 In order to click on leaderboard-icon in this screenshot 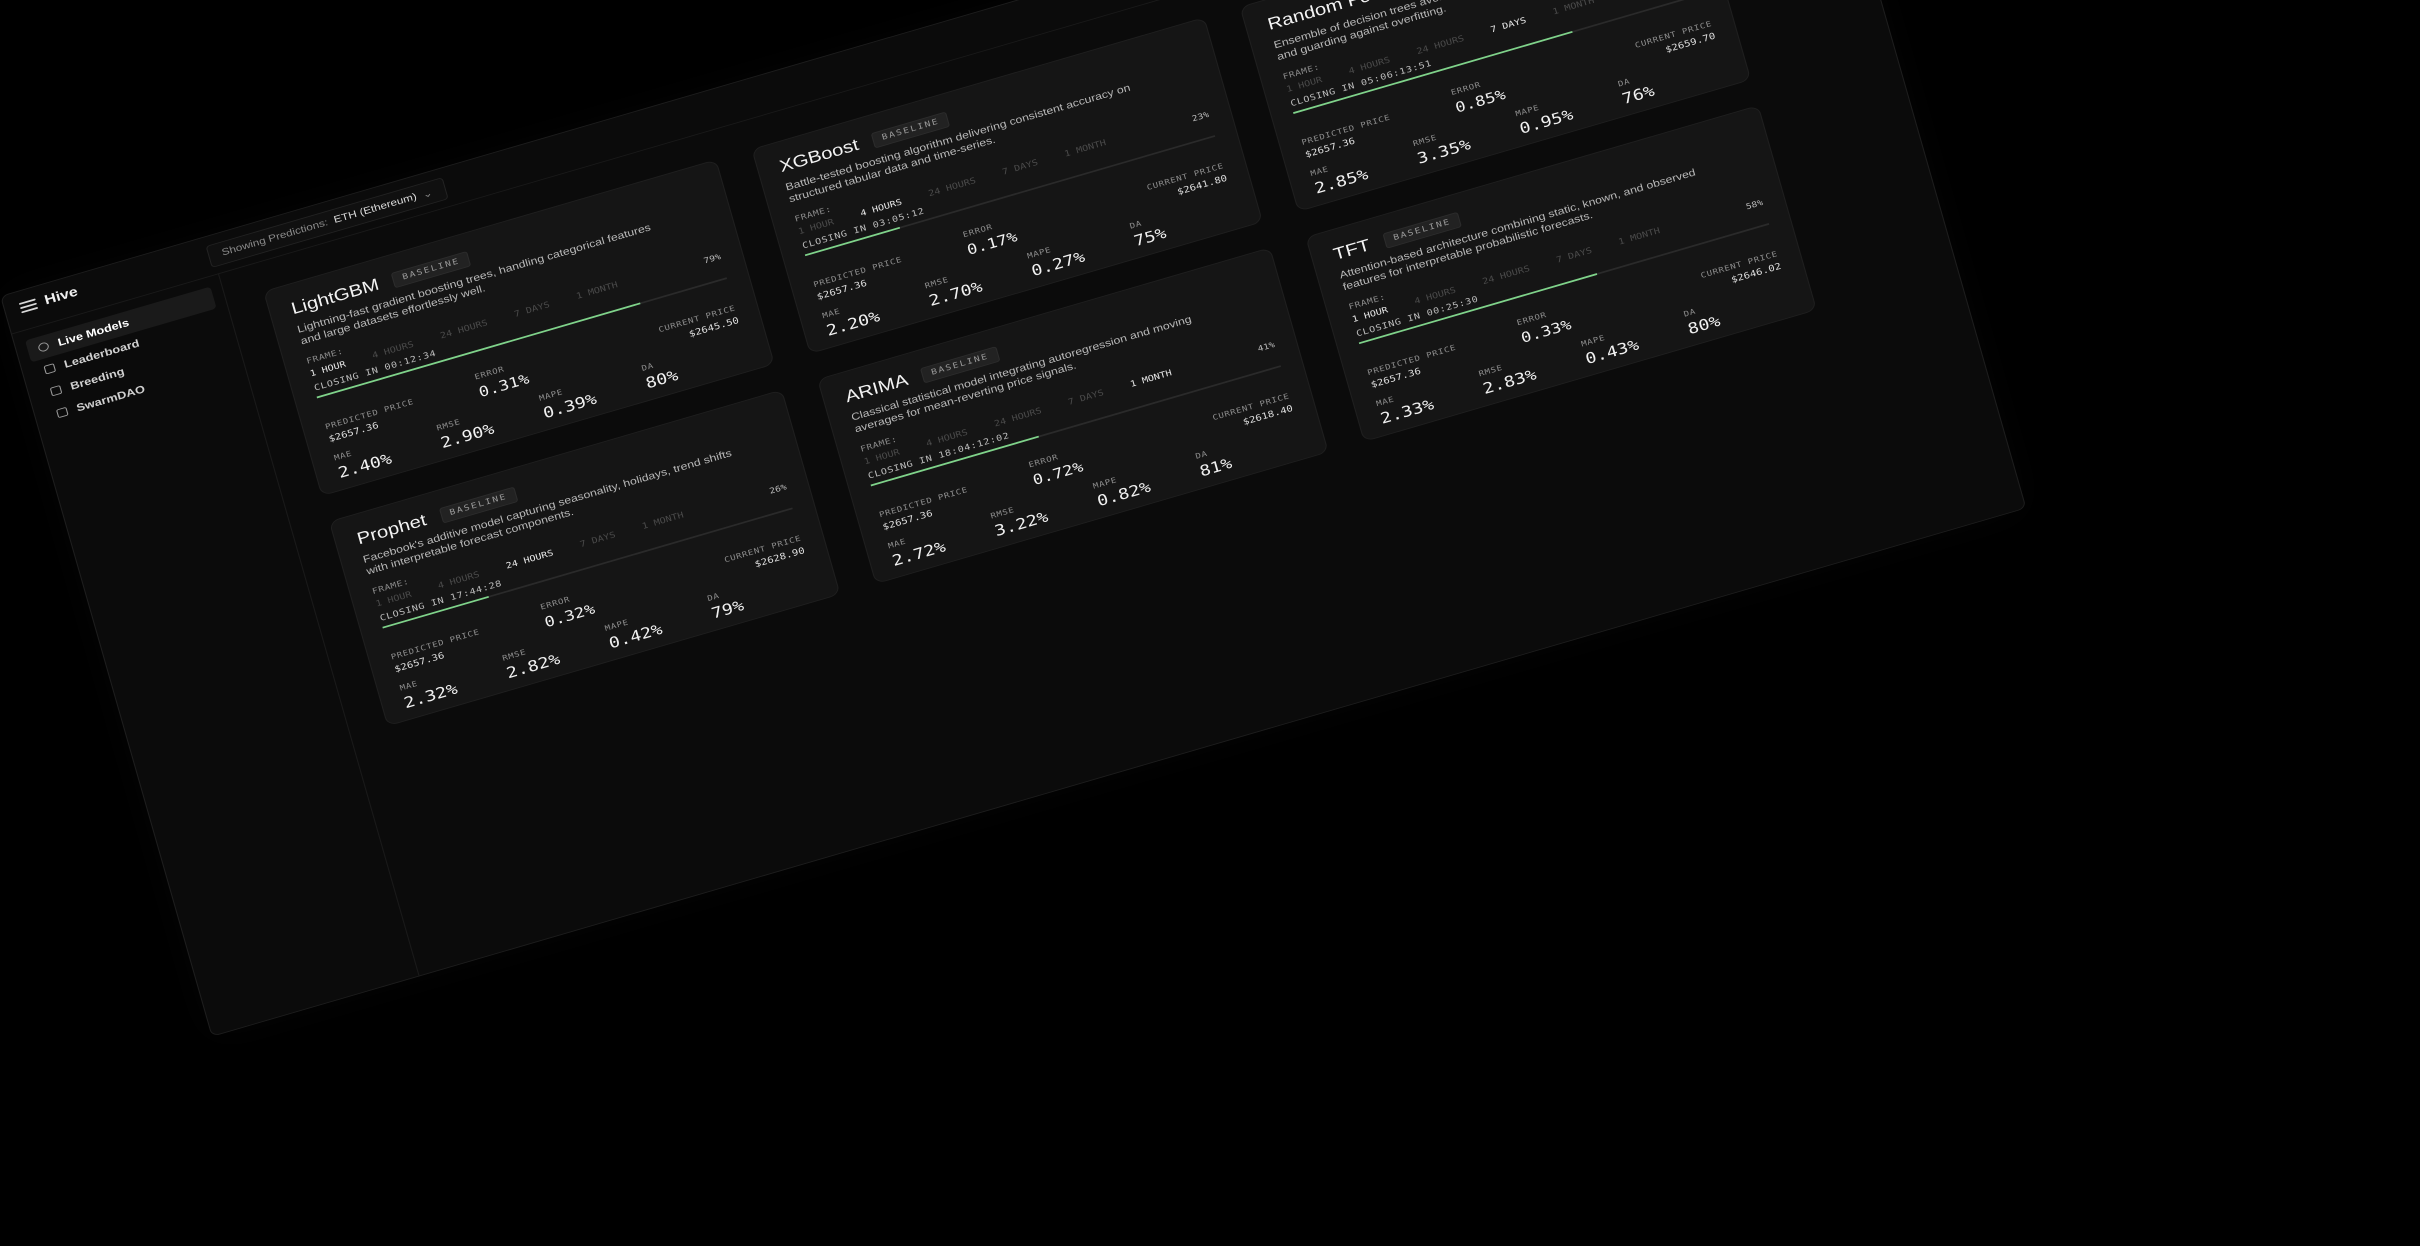, I will do `click(50, 369)`.